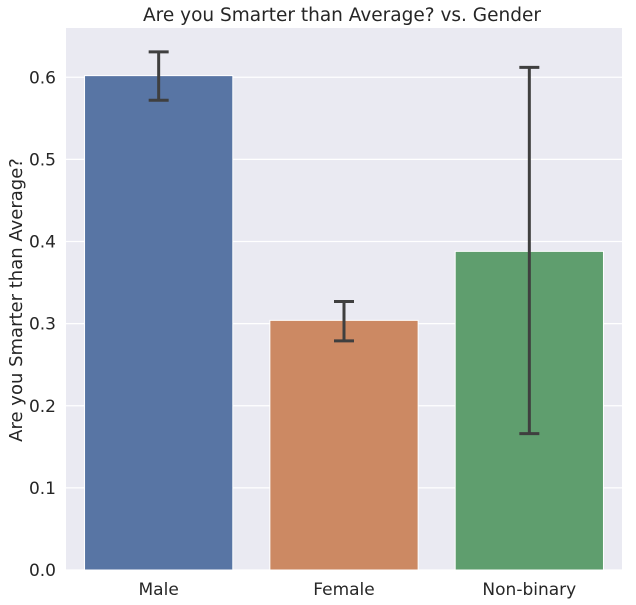 This screenshot has width=636, height=605. Describe the element at coordinates (343, 590) in the screenshot. I see `x-tick-label: Female` at that location.